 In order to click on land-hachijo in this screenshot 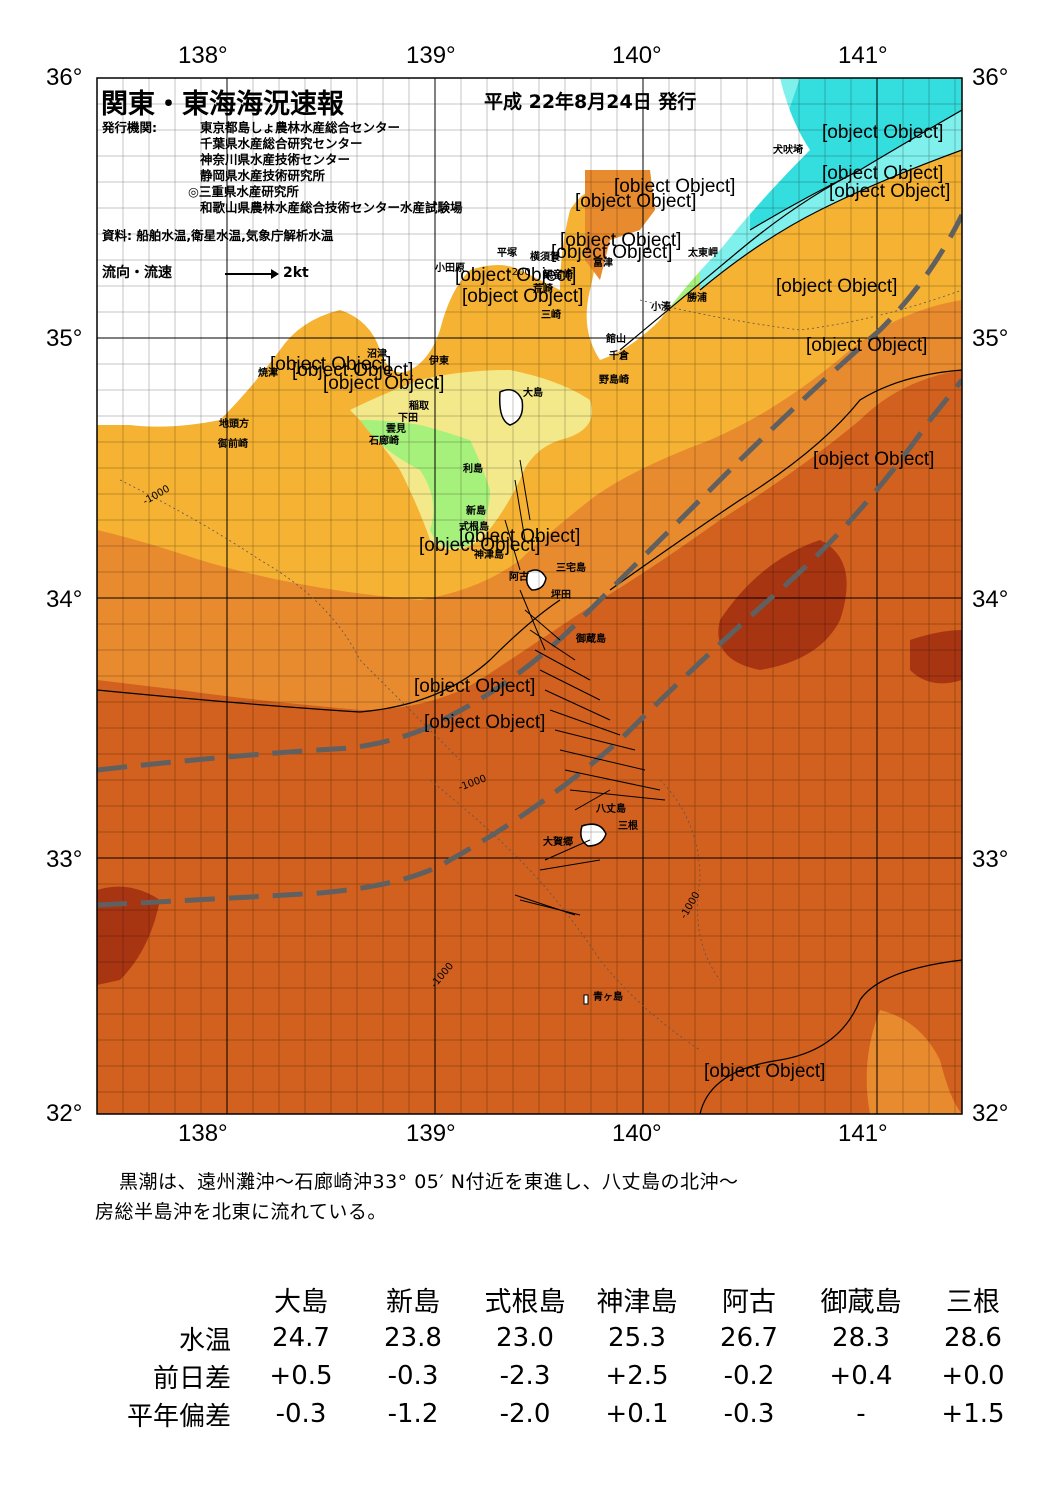, I will do `click(593, 835)`.